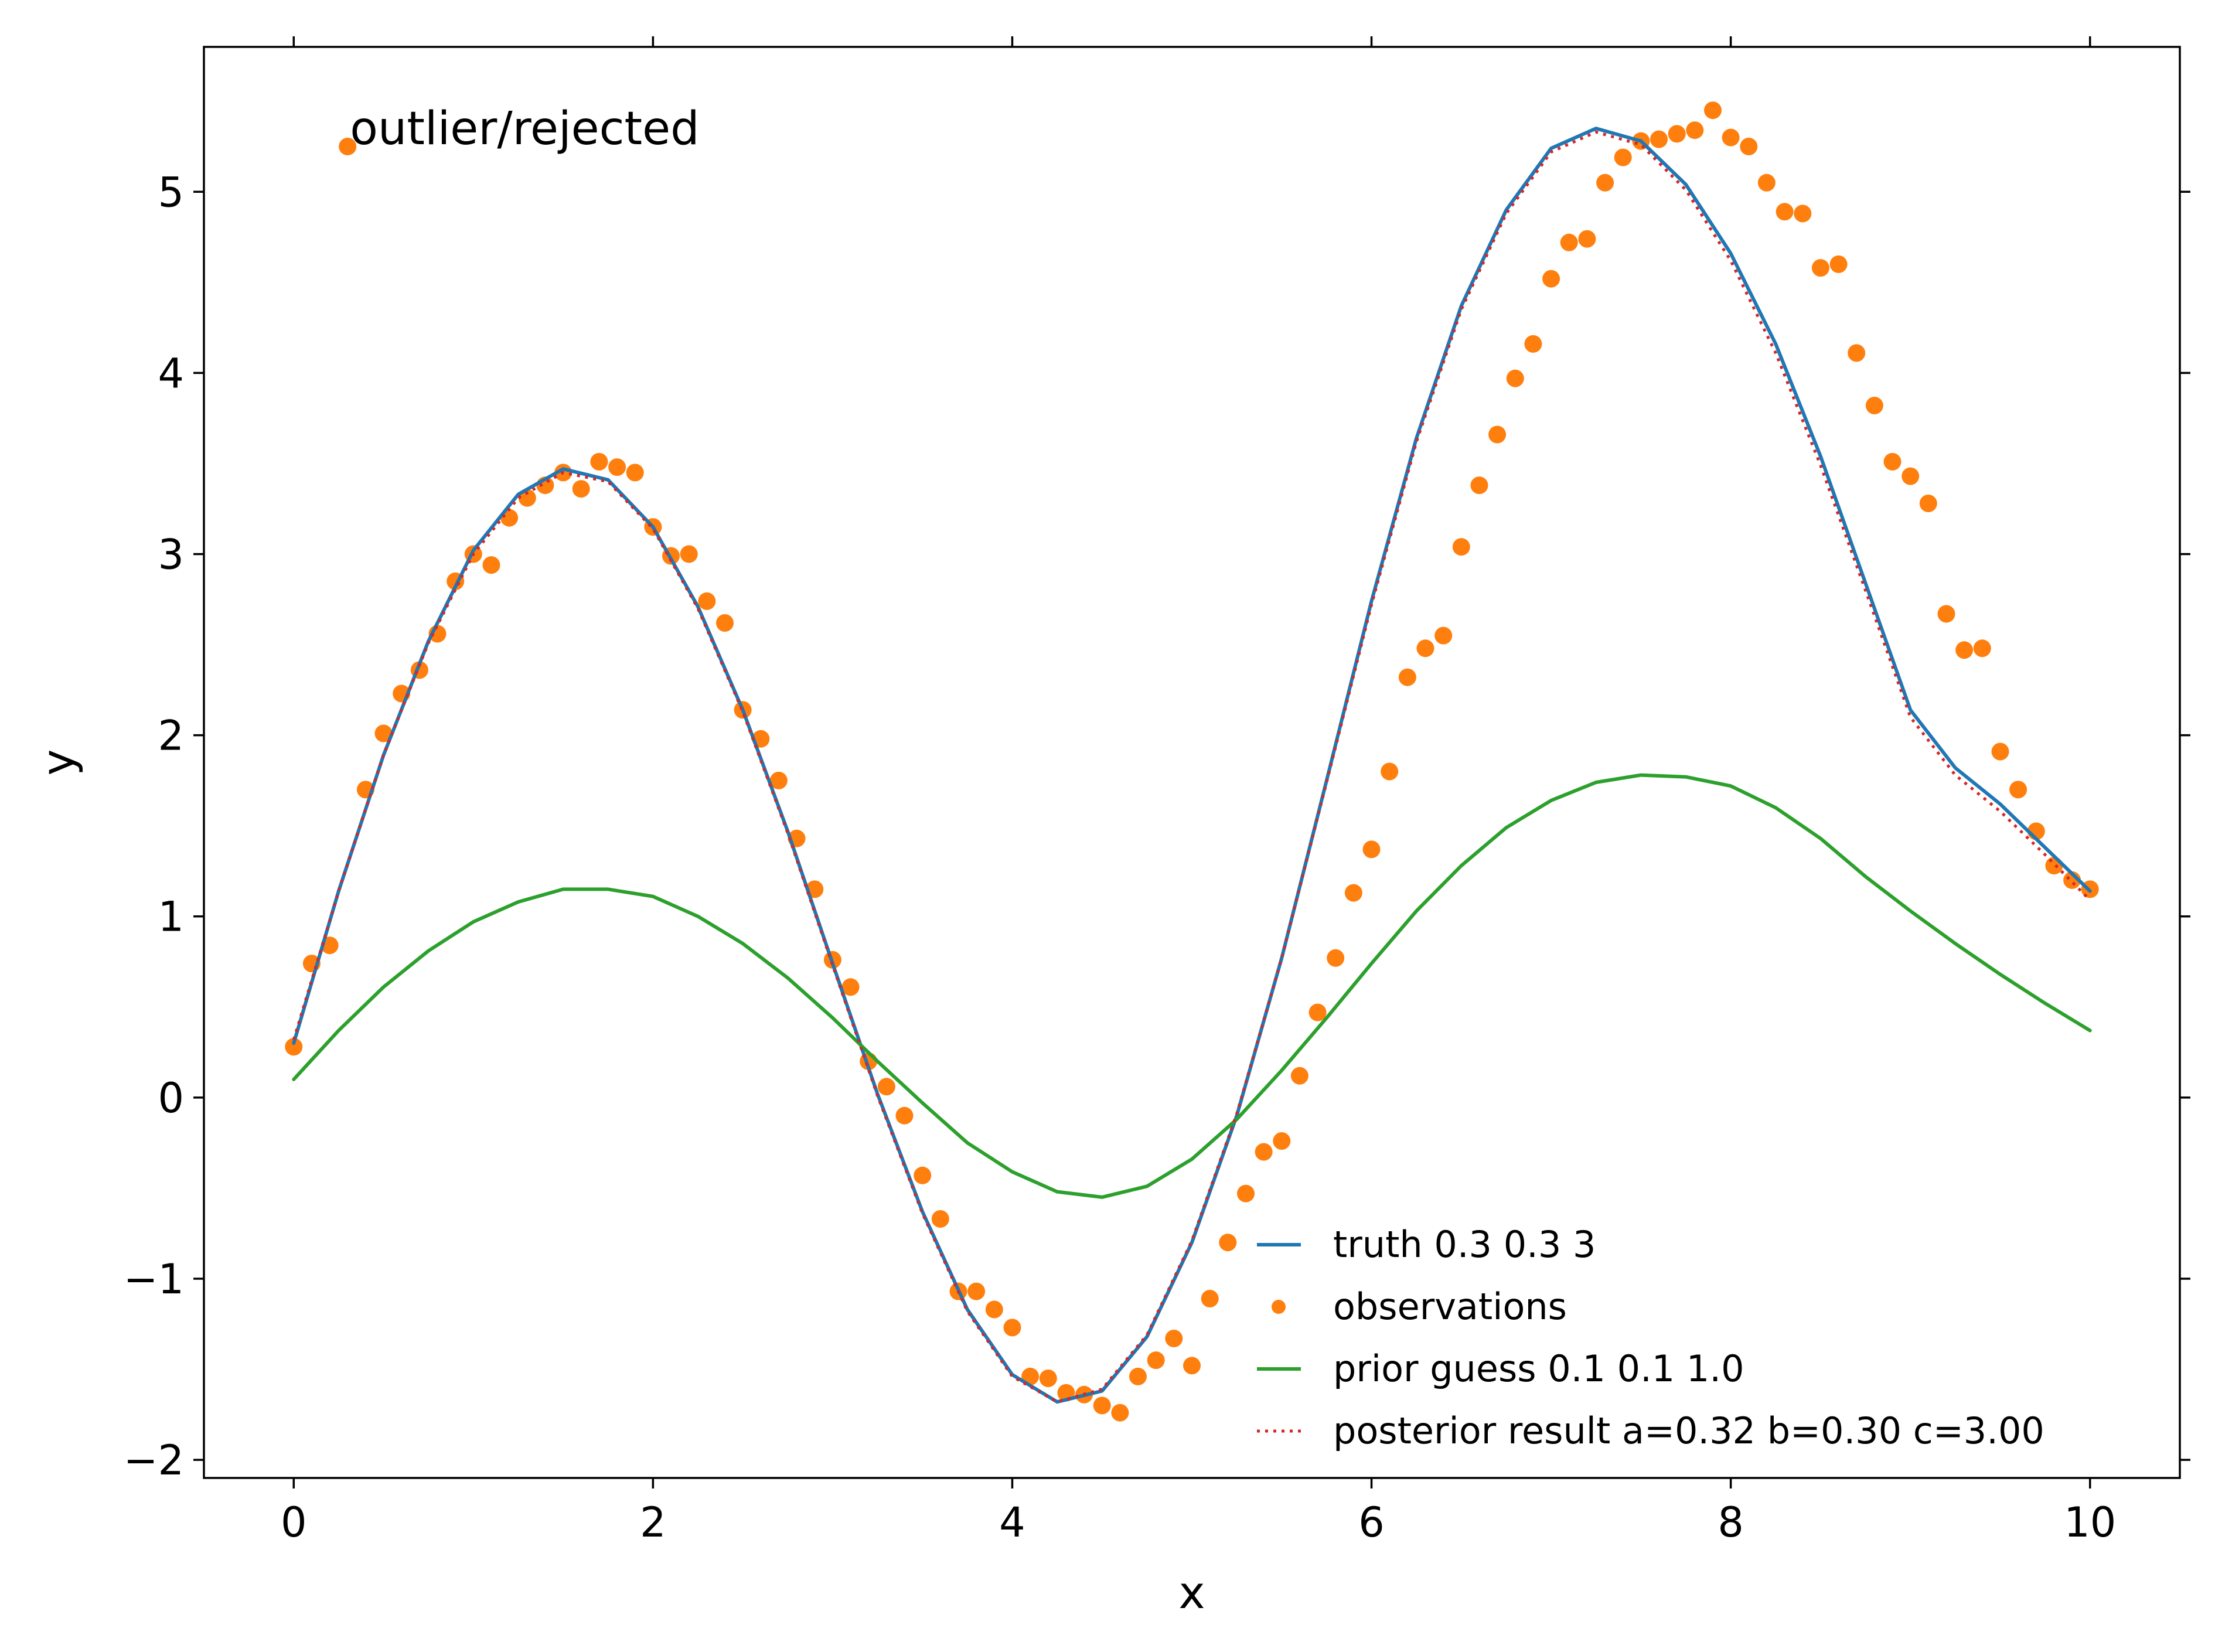 The width and height of the screenshot is (2215, 1652). What do you see at coordinates (348, 146) in the screenshot?
I see `outlier-marker` at bounding box center [348, 146].